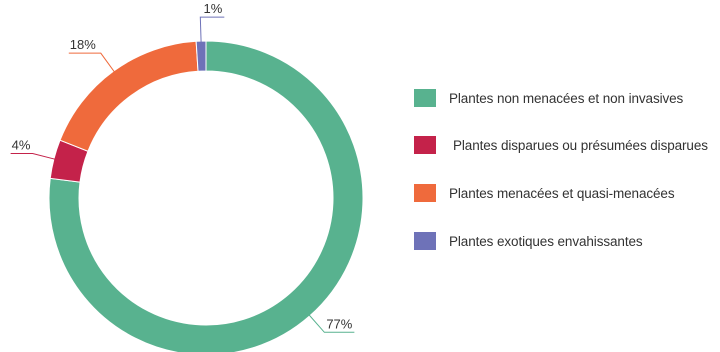 Image resolution: width=720 pixels, height=352 pixels. I want to click on percent-label: 1%, so click(213, 8).